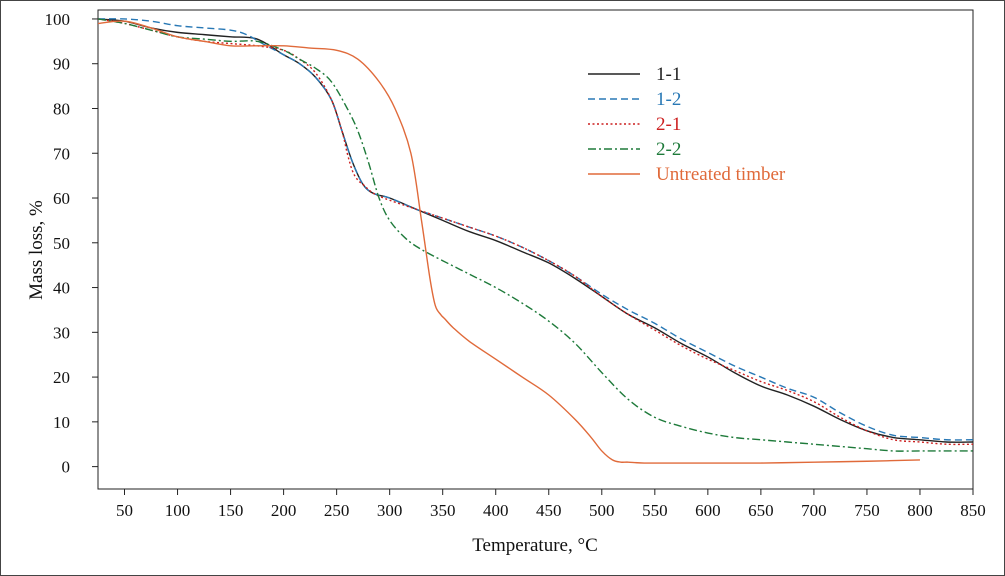 Image resolution: width=1005 pixels, height=576 pixels. What do you see at coordinates (496, 510) in the screenshot?
I see `x-tick-label: 400` at bounding box center [496, 510].